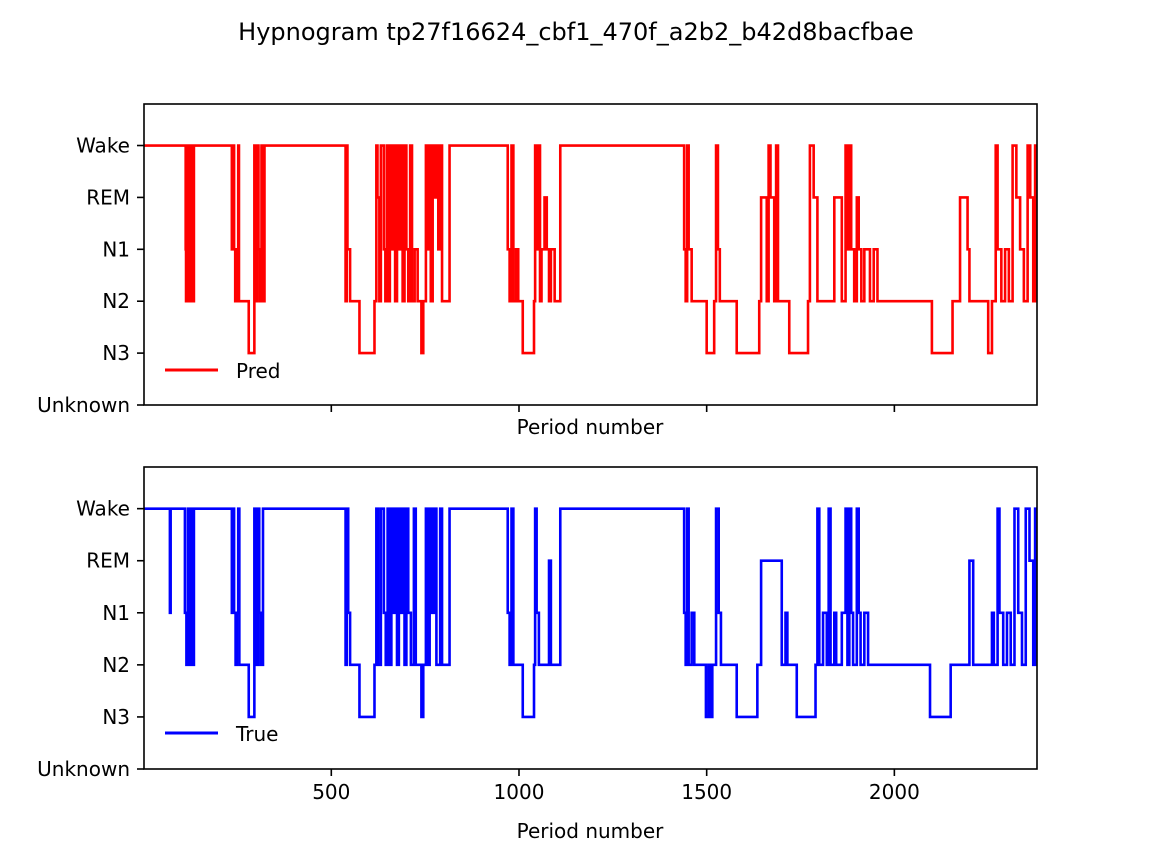  What do you see at coordinates (116, 613) in the screenshot?
I see `true-y-tick-label: N1` at bounding box center [116, 613].